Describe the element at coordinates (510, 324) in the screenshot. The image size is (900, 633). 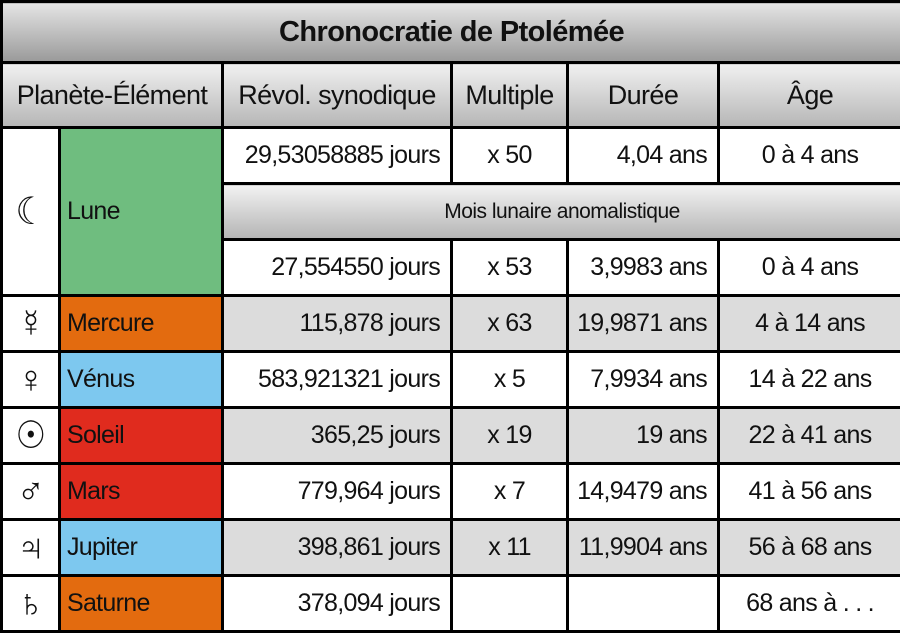
I see `multiple-cell: x 63` at that location.